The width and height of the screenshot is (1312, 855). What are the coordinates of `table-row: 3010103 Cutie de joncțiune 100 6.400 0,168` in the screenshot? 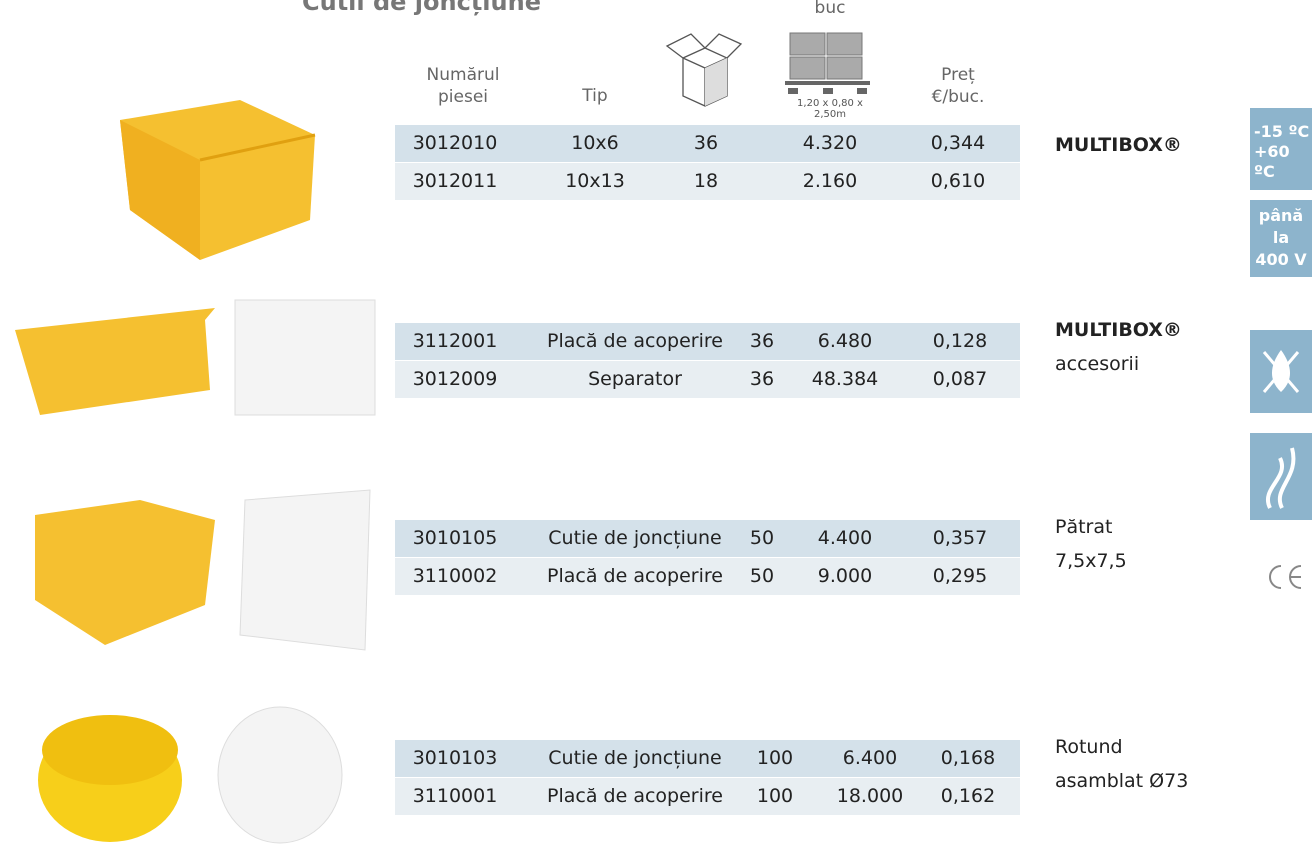 It's located at (707, 758).